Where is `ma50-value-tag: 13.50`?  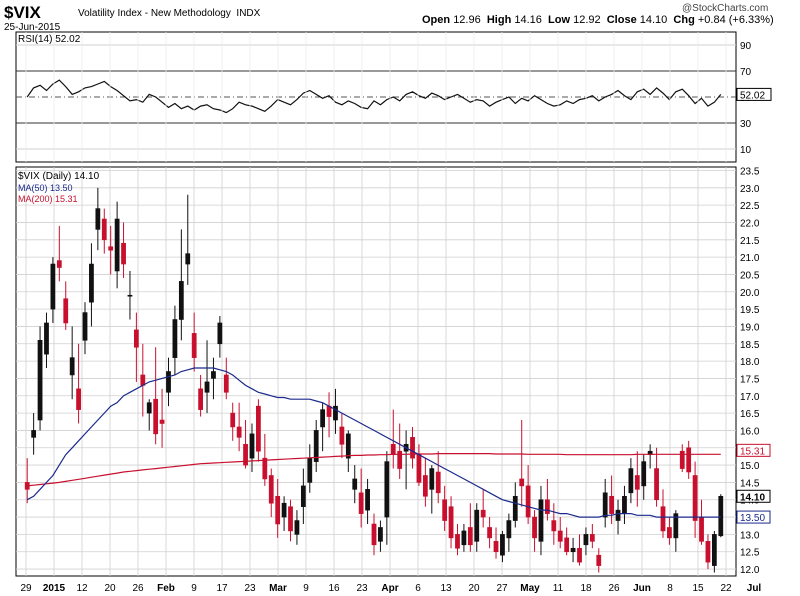
ma50-value-tag: 13.50 is located at coordinates (752, 518).